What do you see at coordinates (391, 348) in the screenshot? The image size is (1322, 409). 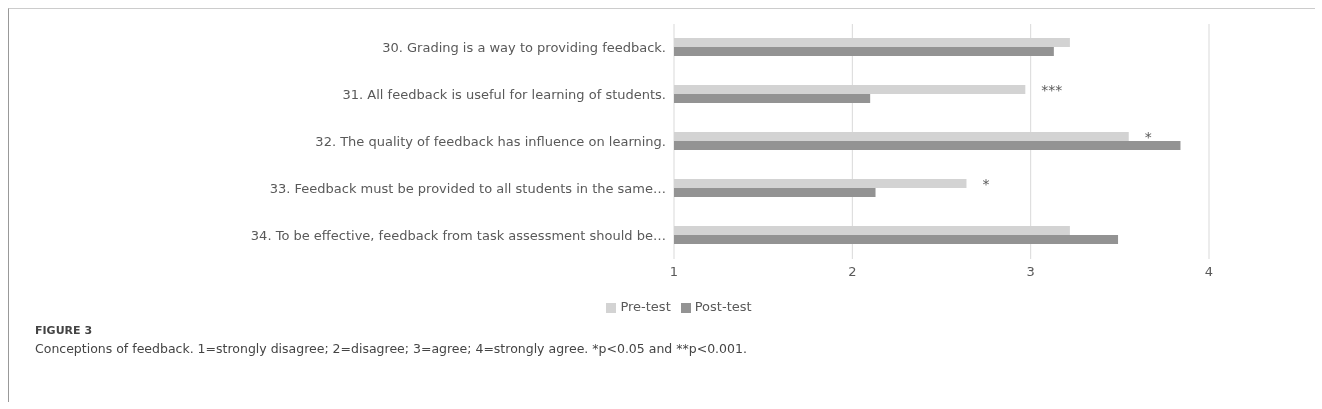 I see `text: Conceptions of feedback. 1=strongly disagree; 2=disagree; 3=agree; 4=strongly agree. *p<0.05 and **p<0.001.` at bounding box center [391, 348].